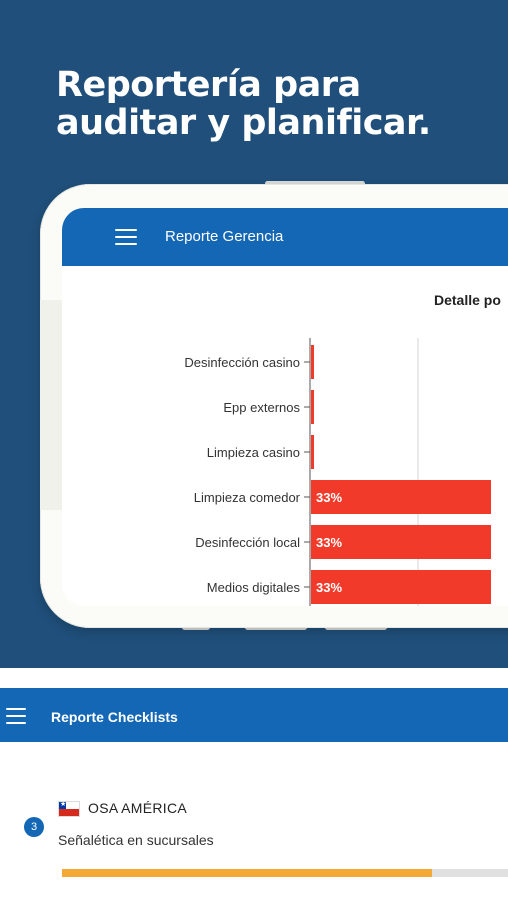 The image size is (508, 900). What do you see at coordinates (243, 123) in the screenshot?
I see `hero-title-line-2: auditar y planificar.` at bounding box center [243, 123].